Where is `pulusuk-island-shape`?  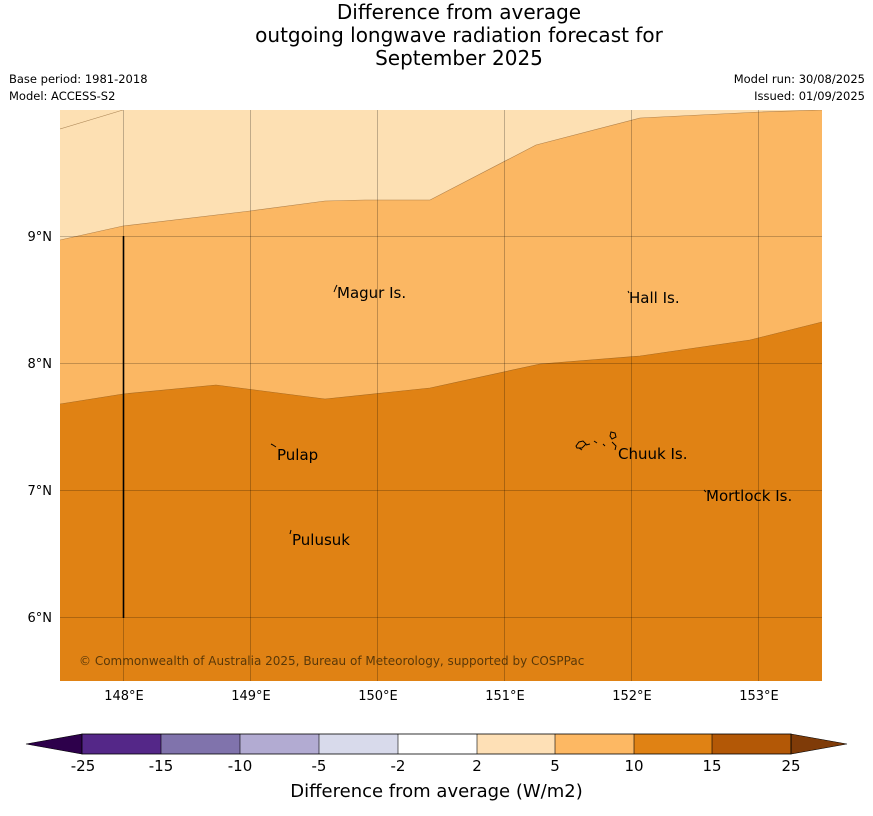
pulusuk-island-shape is located at coordinates (290, 532).